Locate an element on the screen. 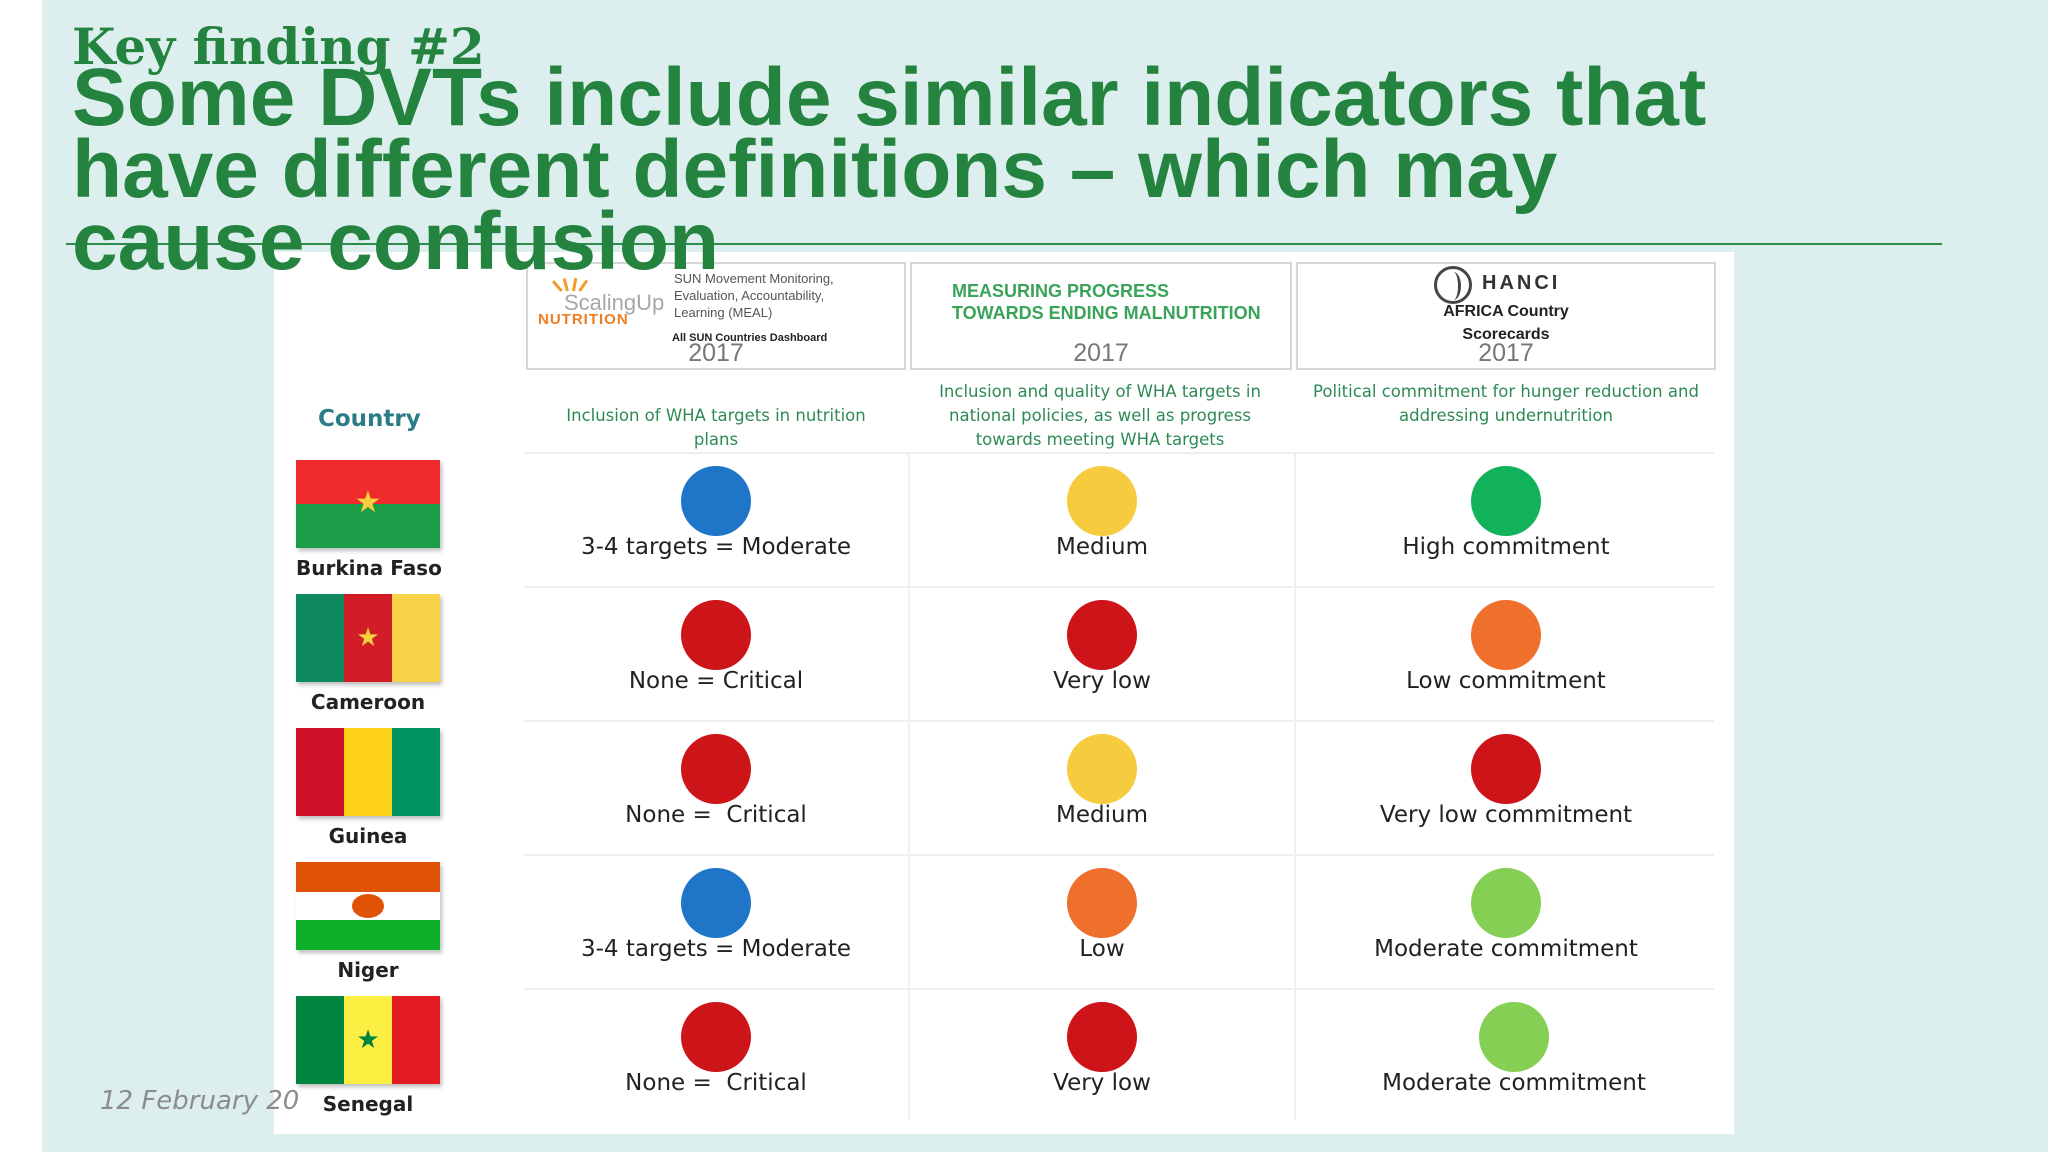  burkina-faso-flag-icon: ★ is located at coordinates (368, 504).